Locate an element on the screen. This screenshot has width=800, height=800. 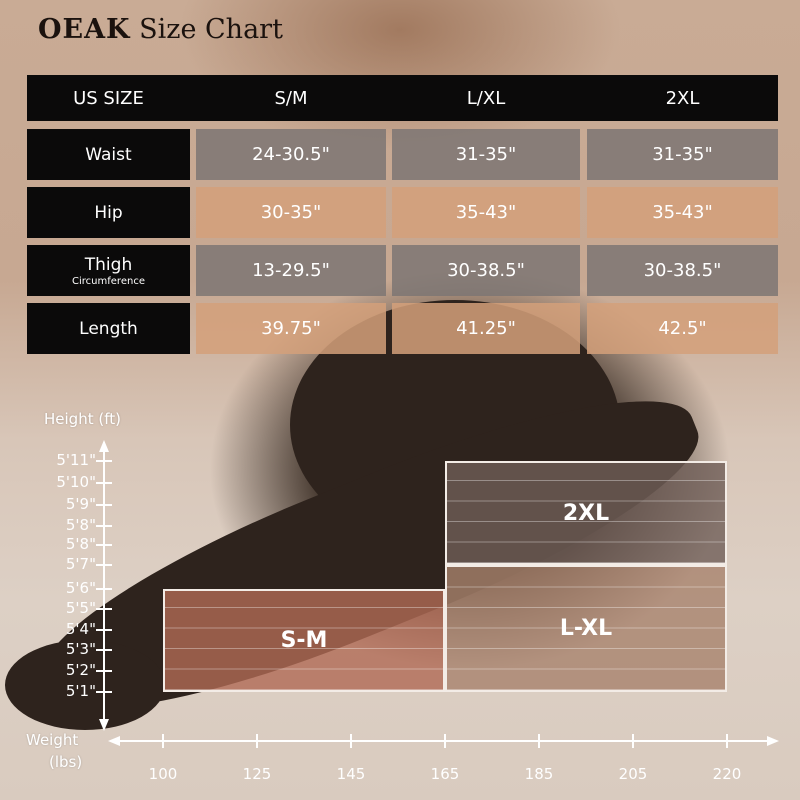
table-header-row: US SIZE S/M L/XL 2XL is located at coordinates (402, 98).